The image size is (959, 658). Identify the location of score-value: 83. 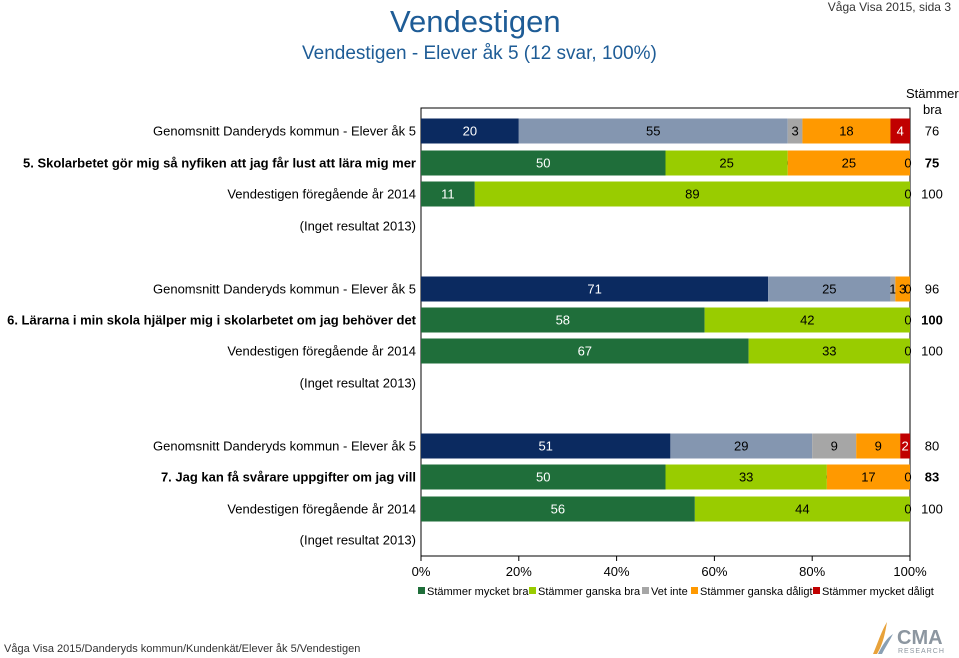
(932, 477).